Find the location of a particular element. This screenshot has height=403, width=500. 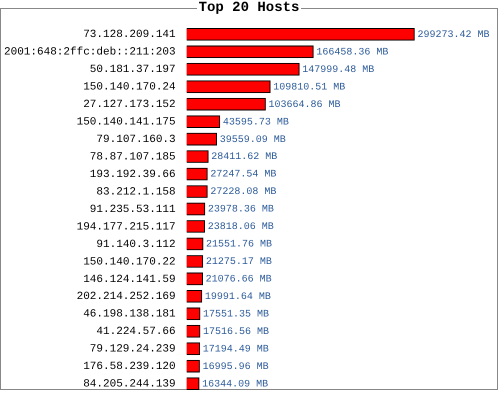

y-tick-label: 46.198.138.181 is located at coordinates (129, 314).